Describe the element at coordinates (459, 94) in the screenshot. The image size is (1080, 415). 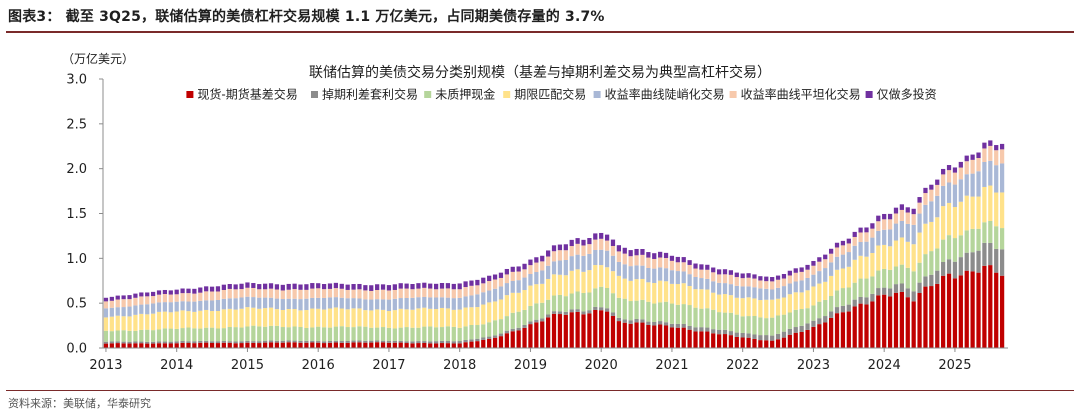
I see `legend-item: 未质押现金` at that location.